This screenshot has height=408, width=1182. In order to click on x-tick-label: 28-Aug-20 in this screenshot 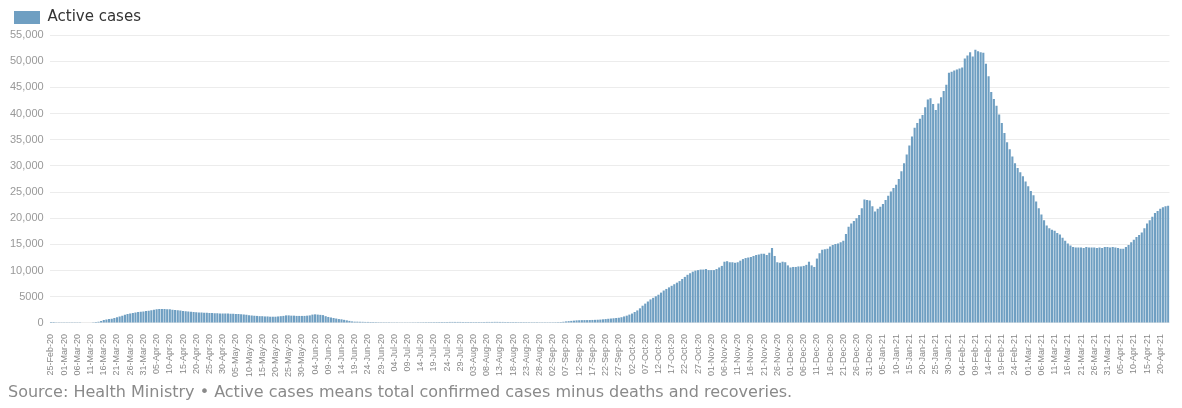, I will do `click(539, 355)`.